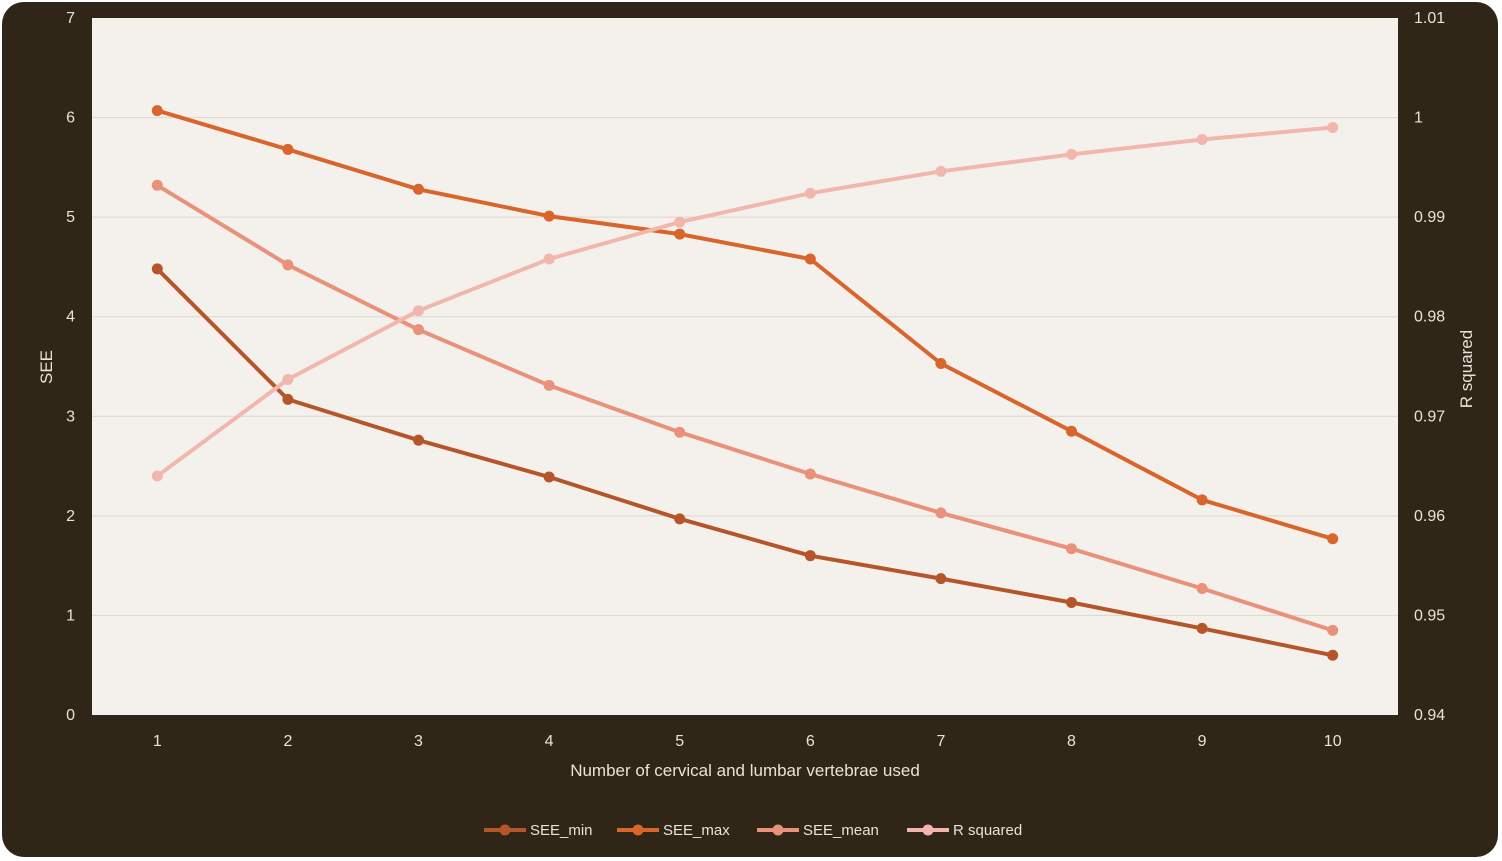  I want to click on y2-tick-label: 0.99, so click(1429, 217).